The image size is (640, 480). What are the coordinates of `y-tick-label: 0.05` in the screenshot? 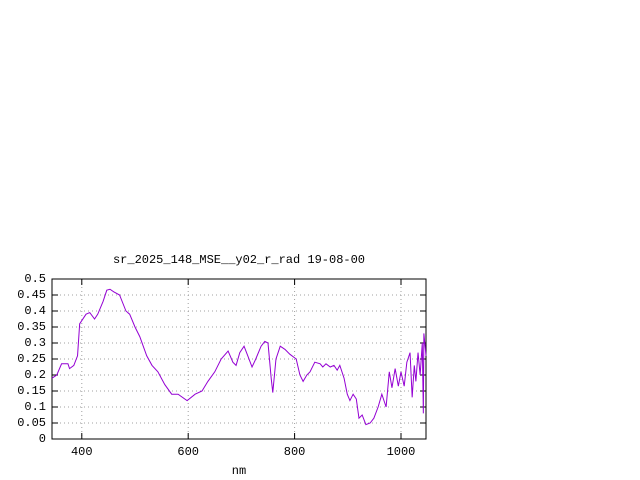 It's located at (31, 423).